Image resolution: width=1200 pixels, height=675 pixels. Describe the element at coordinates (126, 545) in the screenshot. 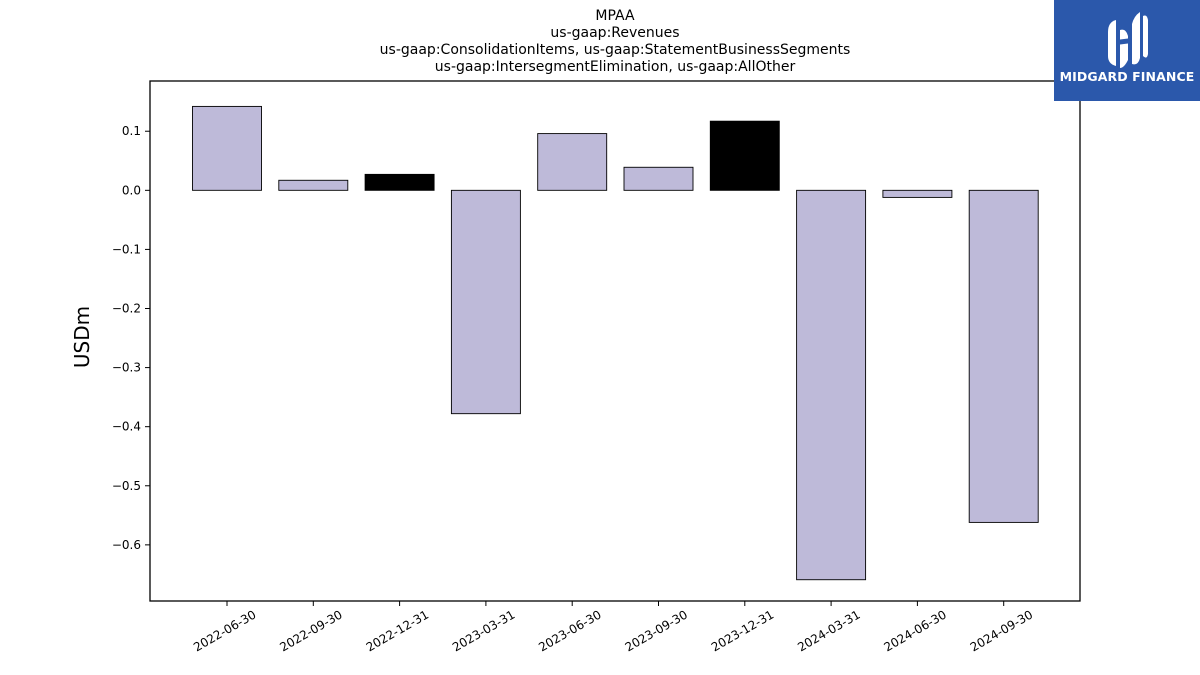

I see `y-tick-label: −0.6` at that location.